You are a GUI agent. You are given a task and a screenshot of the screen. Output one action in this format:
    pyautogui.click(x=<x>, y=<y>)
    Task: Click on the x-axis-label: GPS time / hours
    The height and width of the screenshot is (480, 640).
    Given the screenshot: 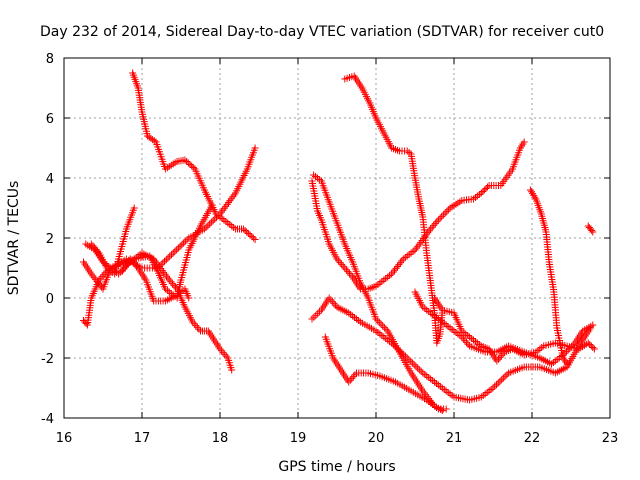 What is the action you would take?
    pyautogui.click(x=336, y=467)
    